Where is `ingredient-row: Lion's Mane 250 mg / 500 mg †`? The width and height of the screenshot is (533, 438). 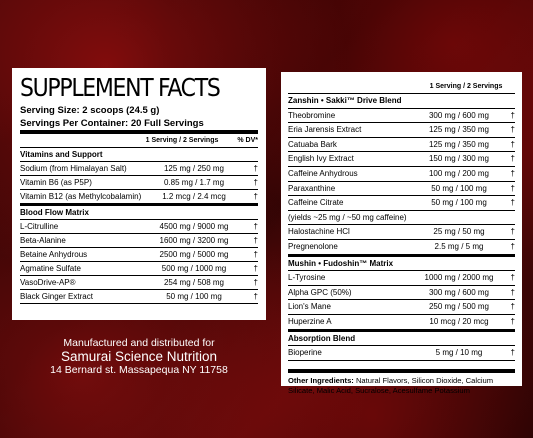
ingredient-row: Lion's Mane 250 mg / 500 mg † is located at coordinates (401, 307).